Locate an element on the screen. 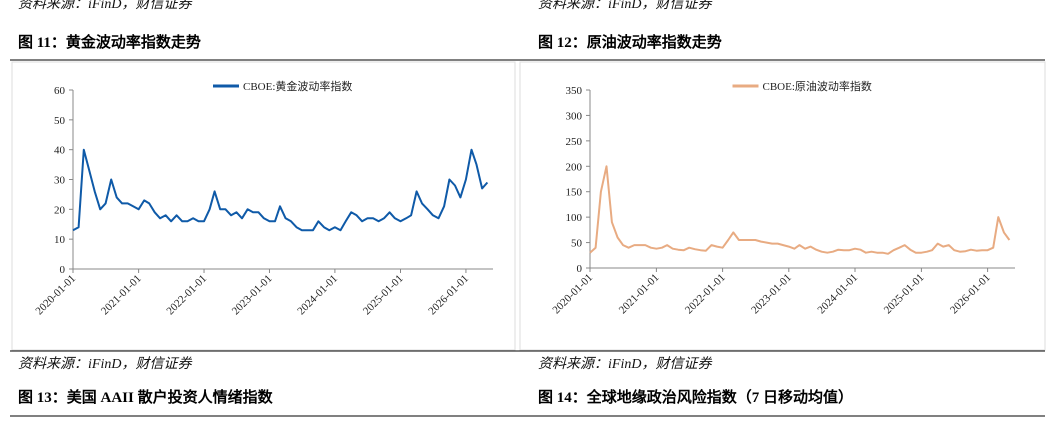 Image resolution: width=1053 pixels, height=427 pixels. y-tick-label: 20 is located at coordinates (60, 210).